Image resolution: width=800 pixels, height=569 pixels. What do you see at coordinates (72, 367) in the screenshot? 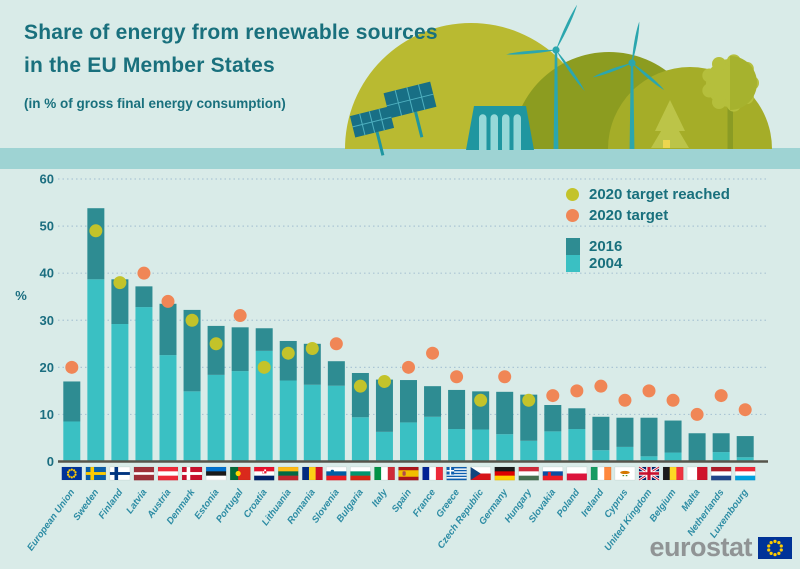
I see `target-dot-european-union` at bounding box center [72, 367].